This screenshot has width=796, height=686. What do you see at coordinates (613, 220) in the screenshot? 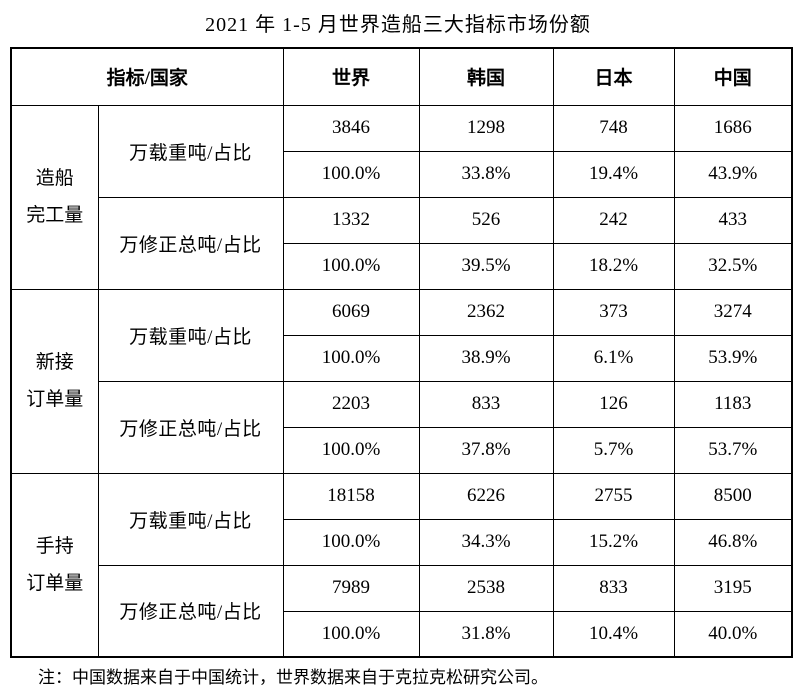
I see `value-cell: 242` at bounding box center [613, 220].